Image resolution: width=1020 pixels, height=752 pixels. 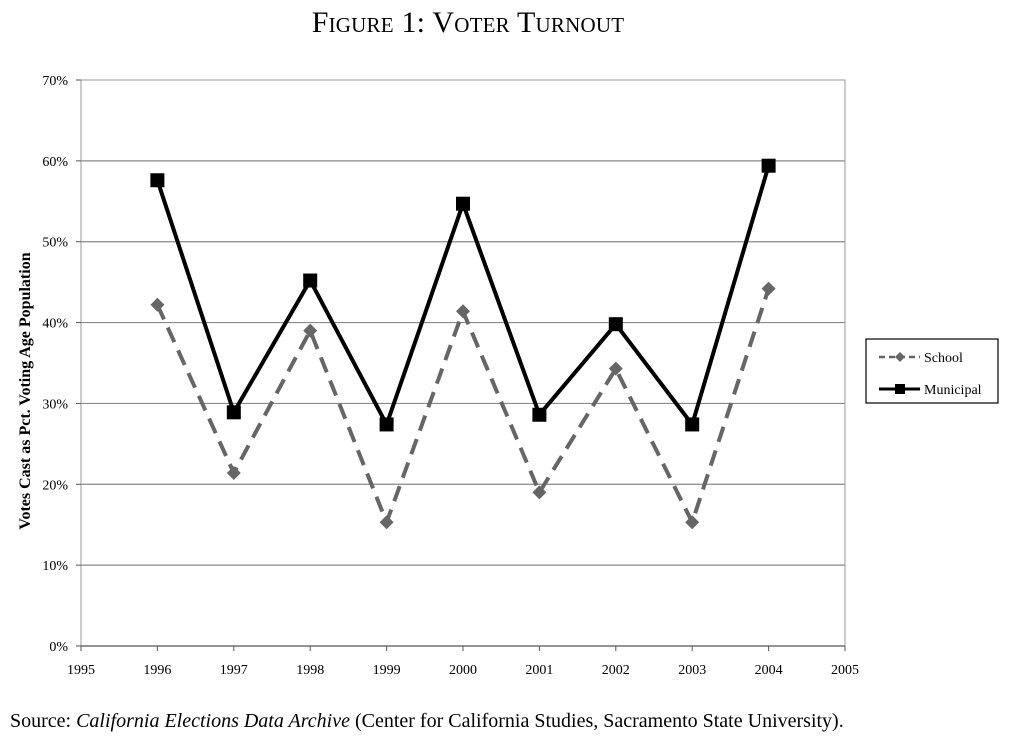 I want to click on legend-municipal-marker, so click(x=900, y=389).